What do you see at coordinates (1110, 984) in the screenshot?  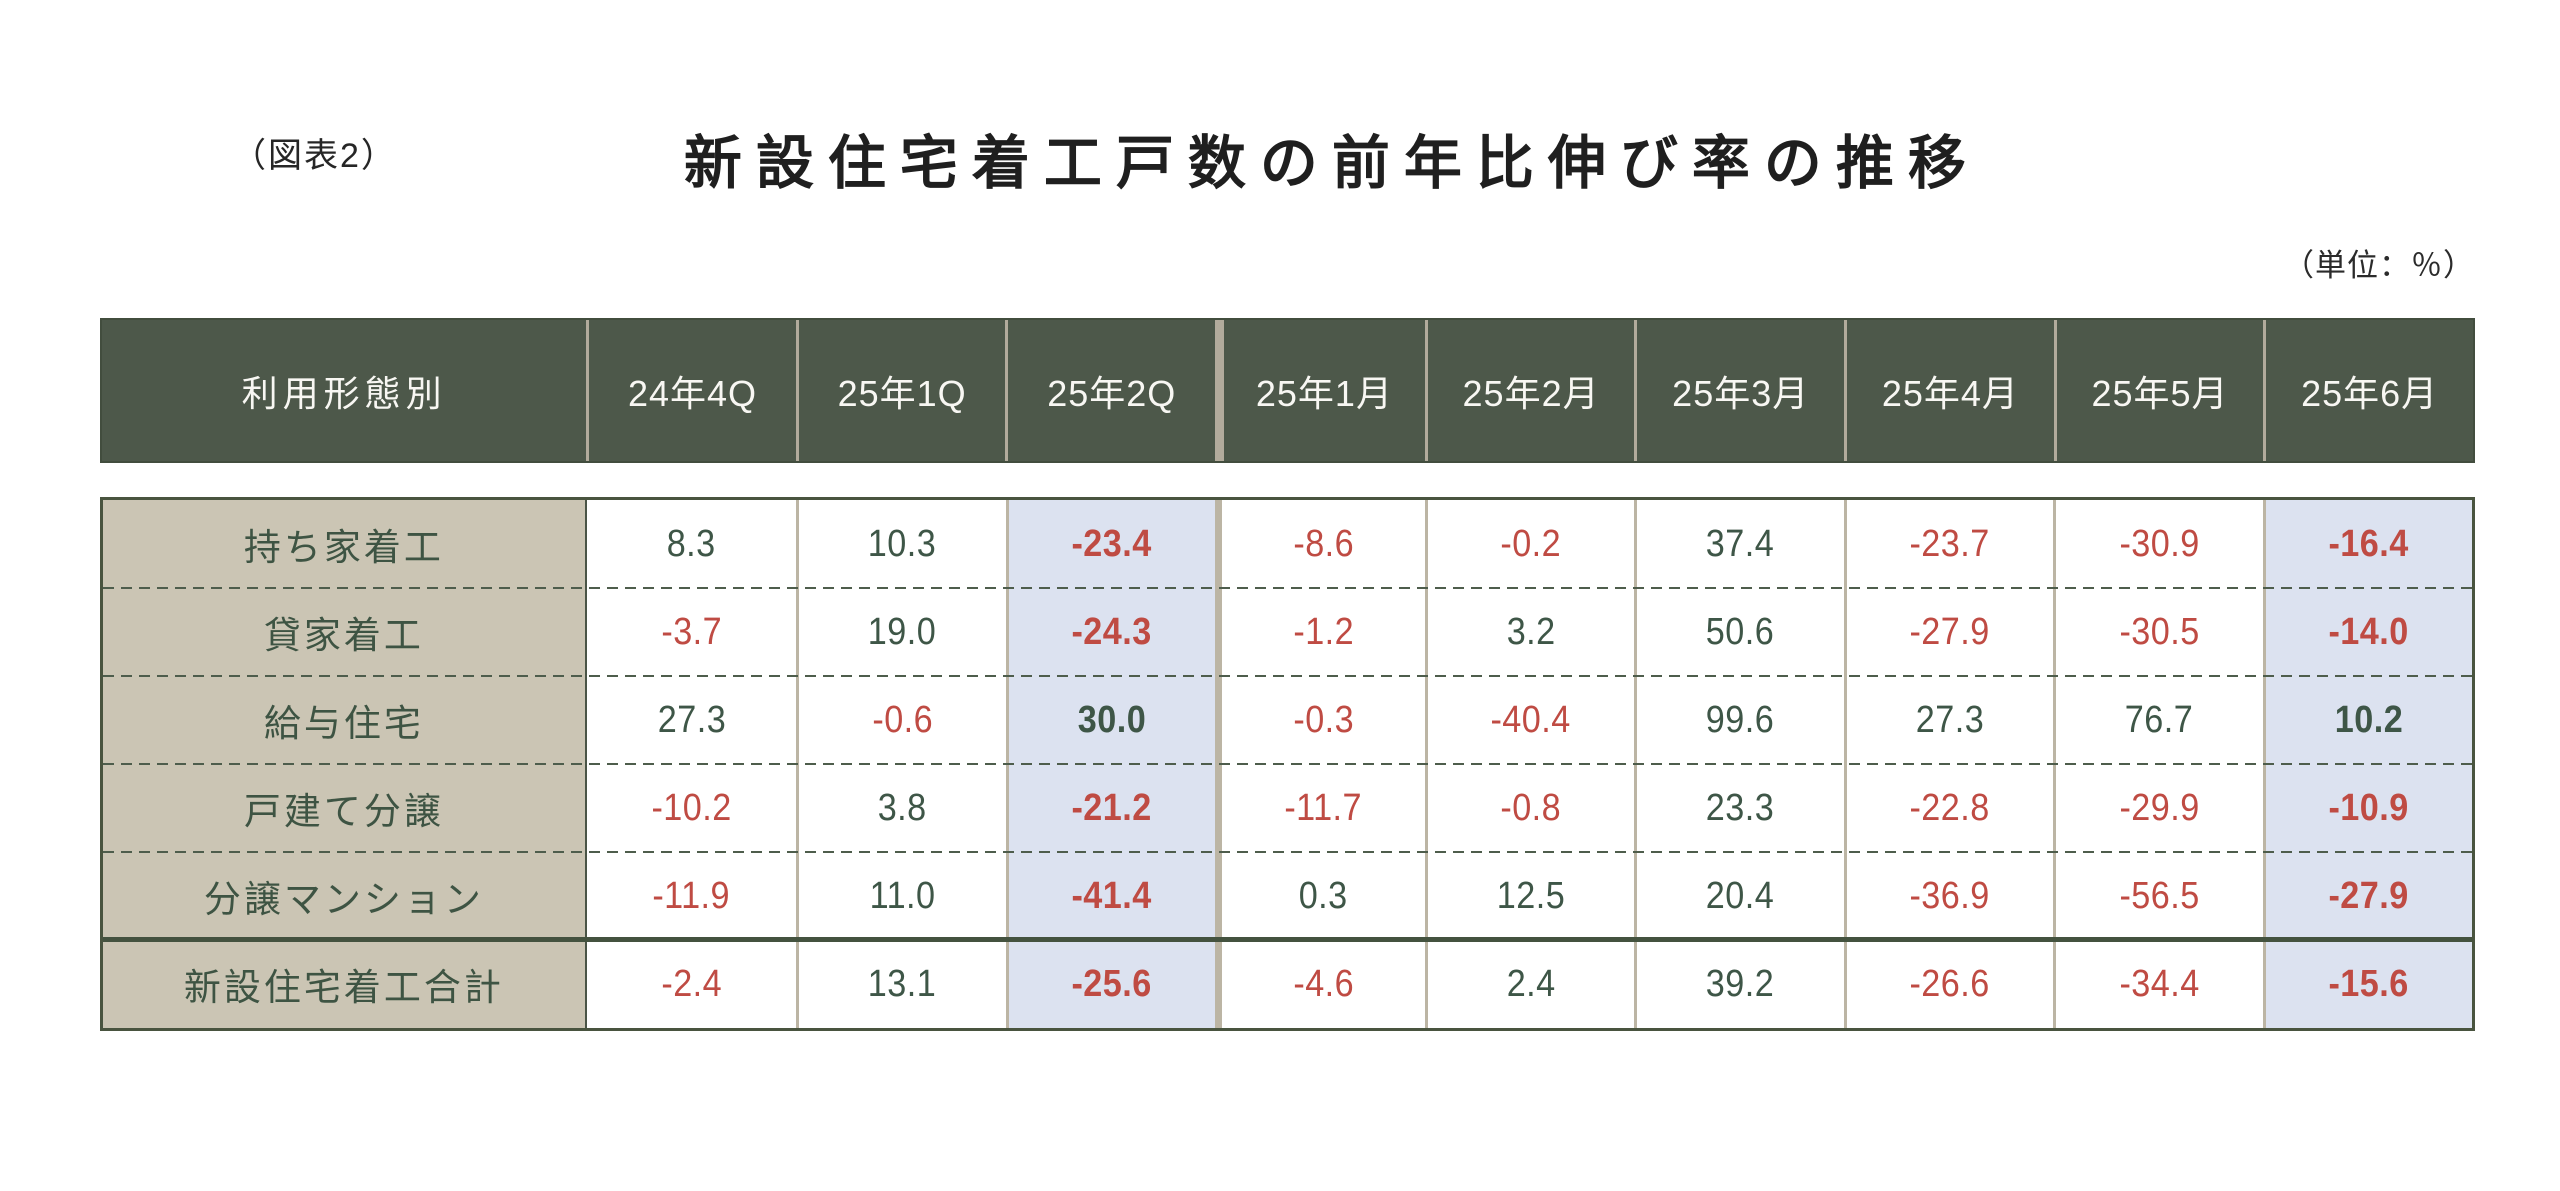 I see `value-cell: -25.6` at bounding box center [1110, 984].